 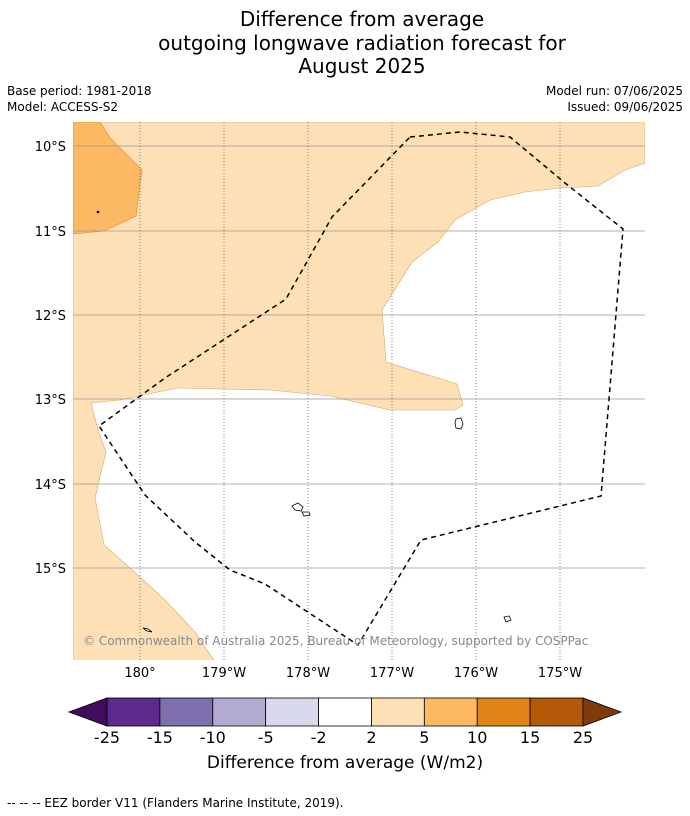 What do you see at coordinates (362, 66) in the screenshot?
I see `title-line-3: August 2025` at bounding box center [362, 66].